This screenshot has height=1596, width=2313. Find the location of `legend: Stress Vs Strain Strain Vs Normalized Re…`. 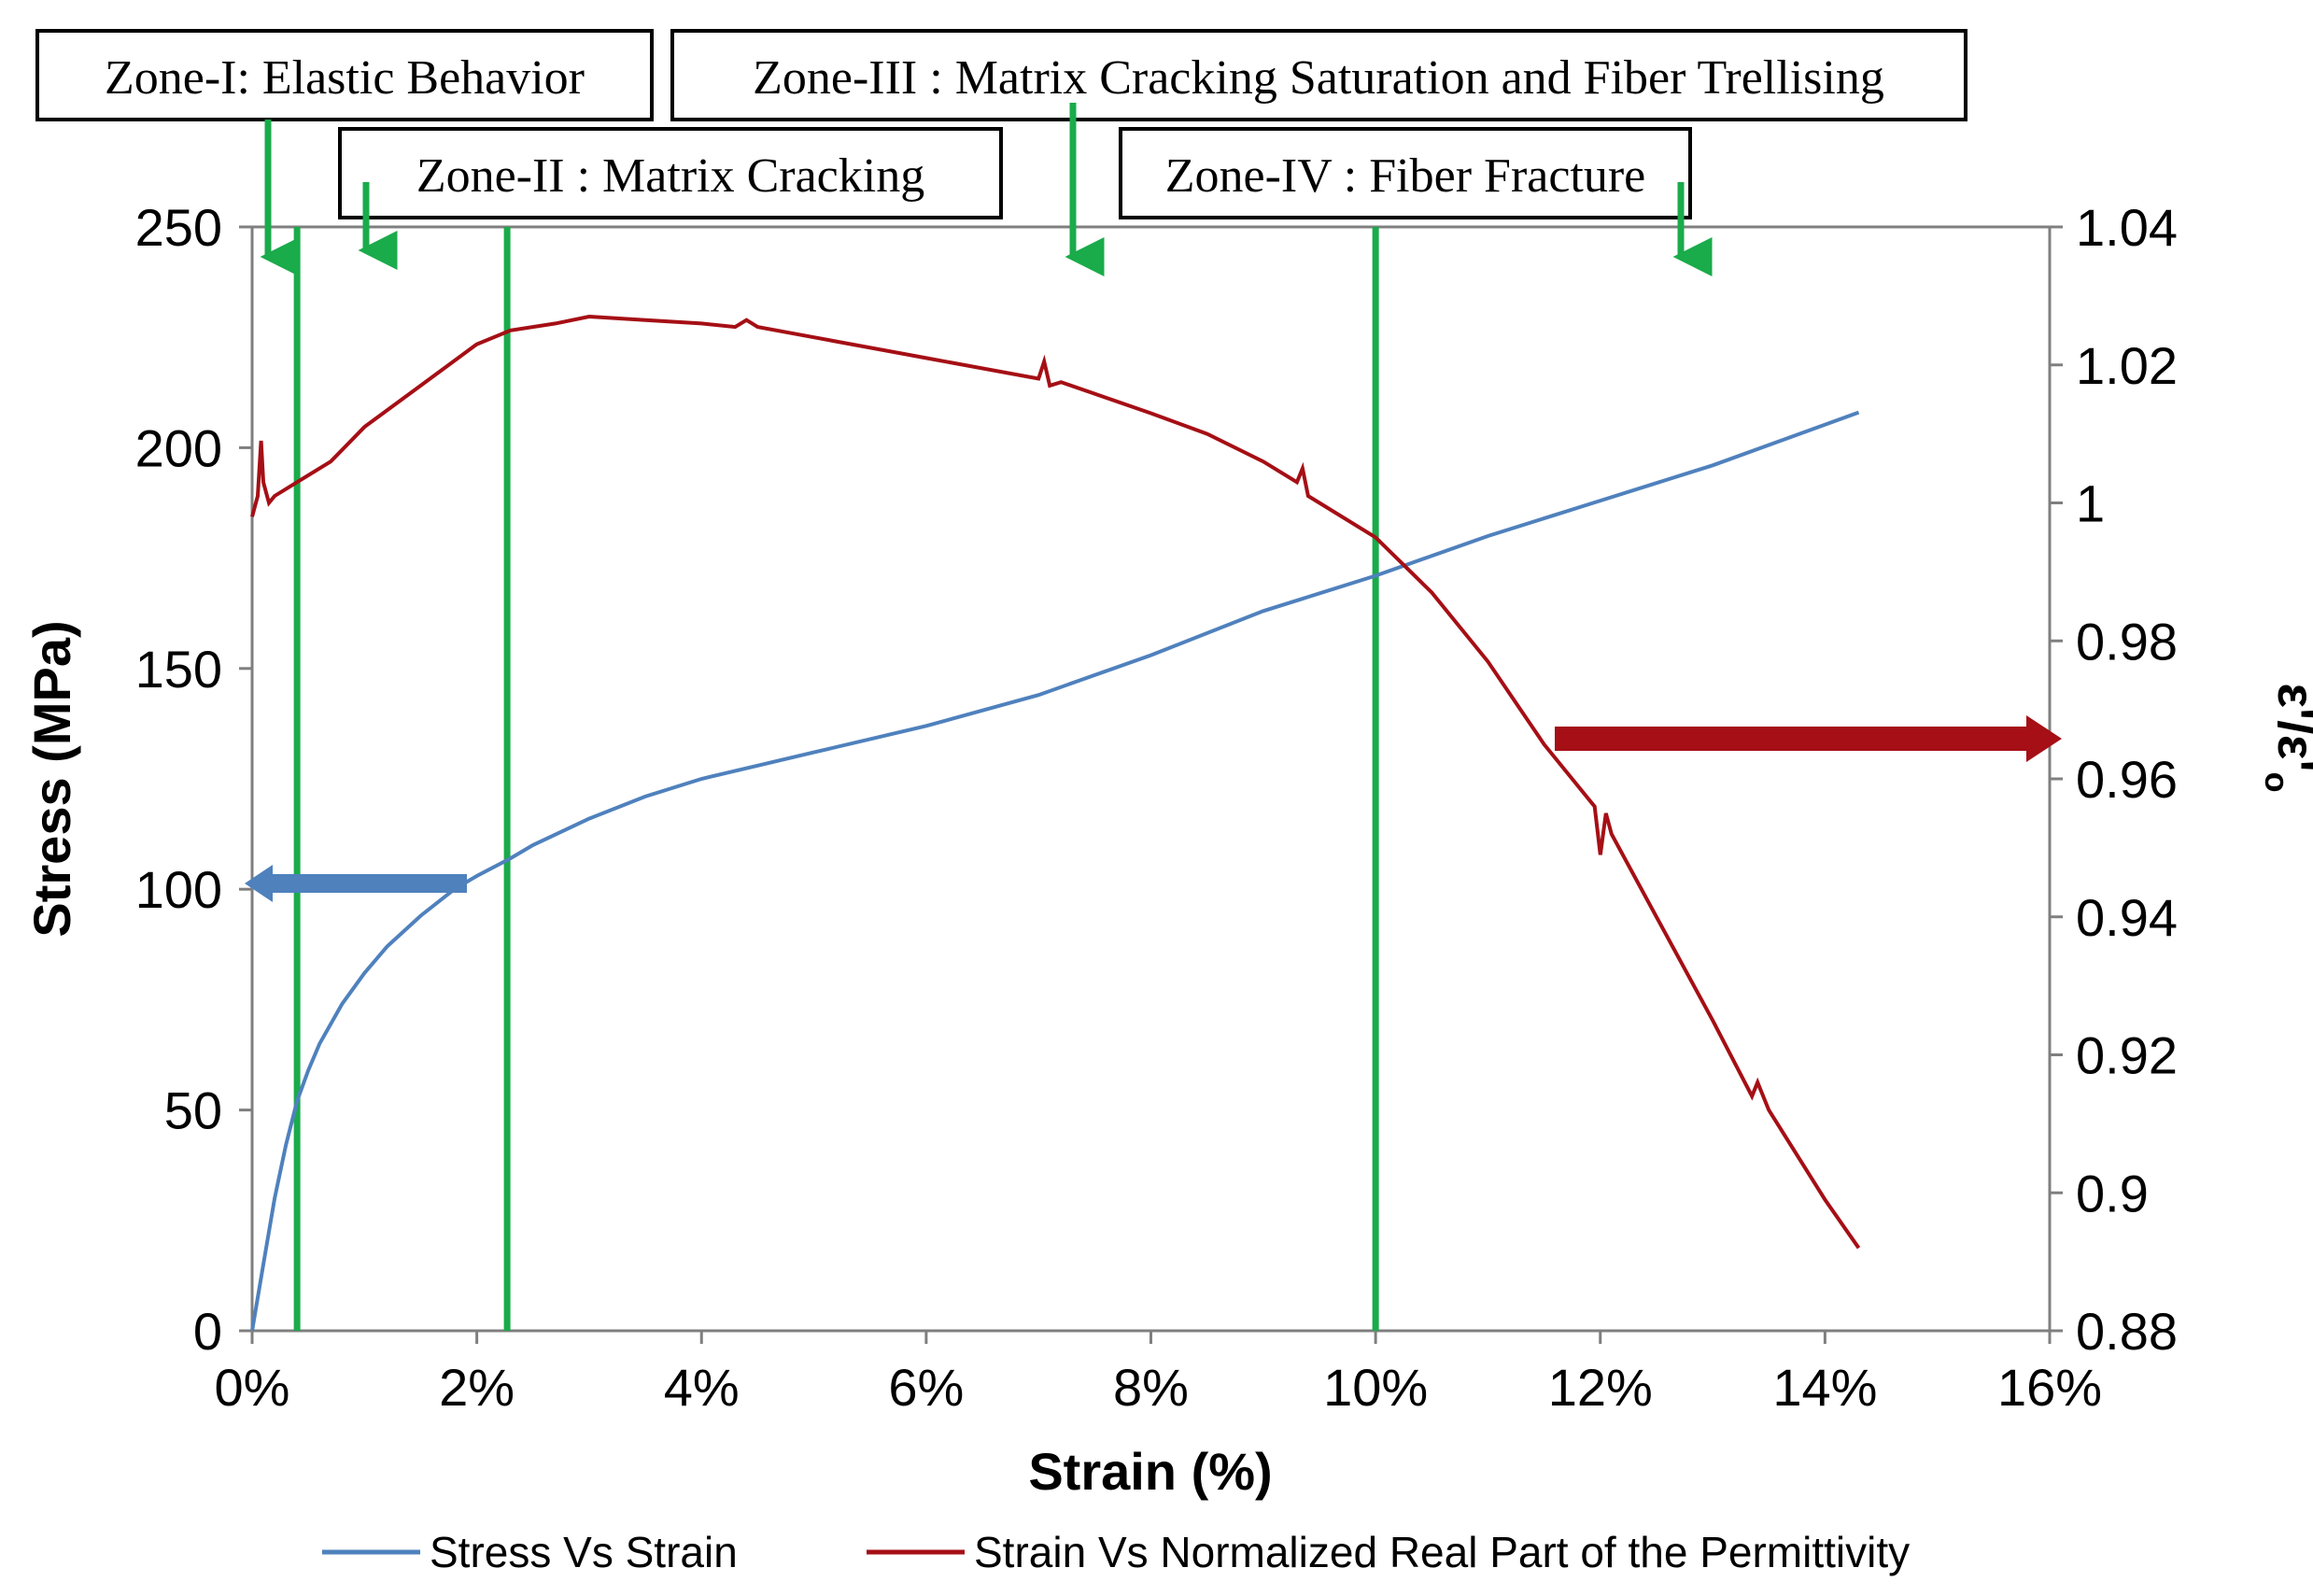

legend: Stress Vs Strain Strain Vs Normalized Re… is located at coordinates (1116, 1552).